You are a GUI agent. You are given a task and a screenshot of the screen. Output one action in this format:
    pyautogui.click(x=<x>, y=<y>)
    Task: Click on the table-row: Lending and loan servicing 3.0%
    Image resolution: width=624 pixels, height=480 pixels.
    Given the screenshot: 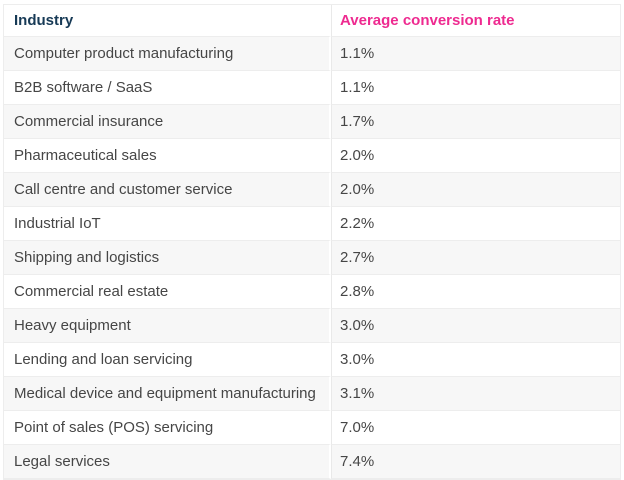 What is the action you would take?
    pyautogui.click(x=312, y=360)
    